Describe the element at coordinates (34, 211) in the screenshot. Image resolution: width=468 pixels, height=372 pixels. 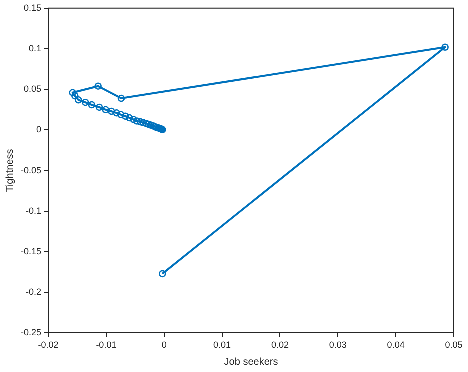
I see `y-tick-label: -0.1` at that location.